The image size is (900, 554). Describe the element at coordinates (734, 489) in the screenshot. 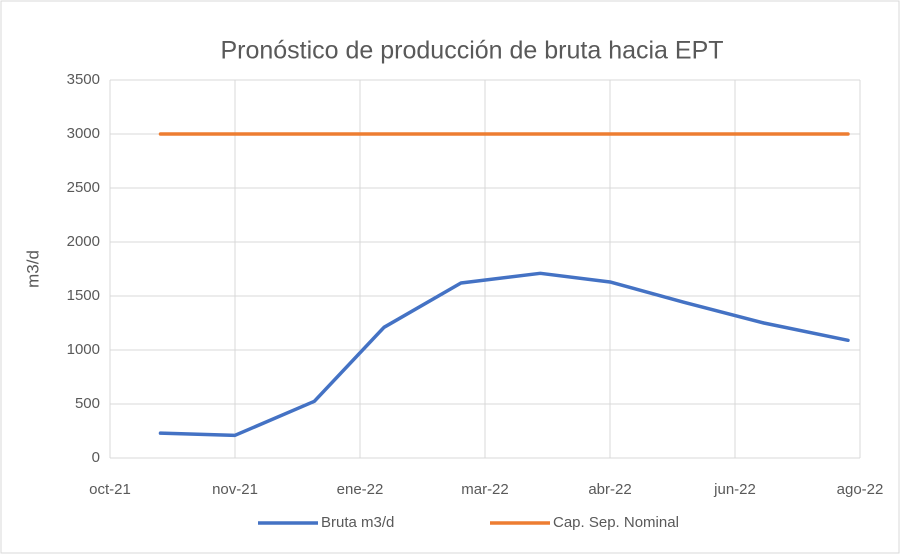

I see `x-tick-label: jun-22` at that location.